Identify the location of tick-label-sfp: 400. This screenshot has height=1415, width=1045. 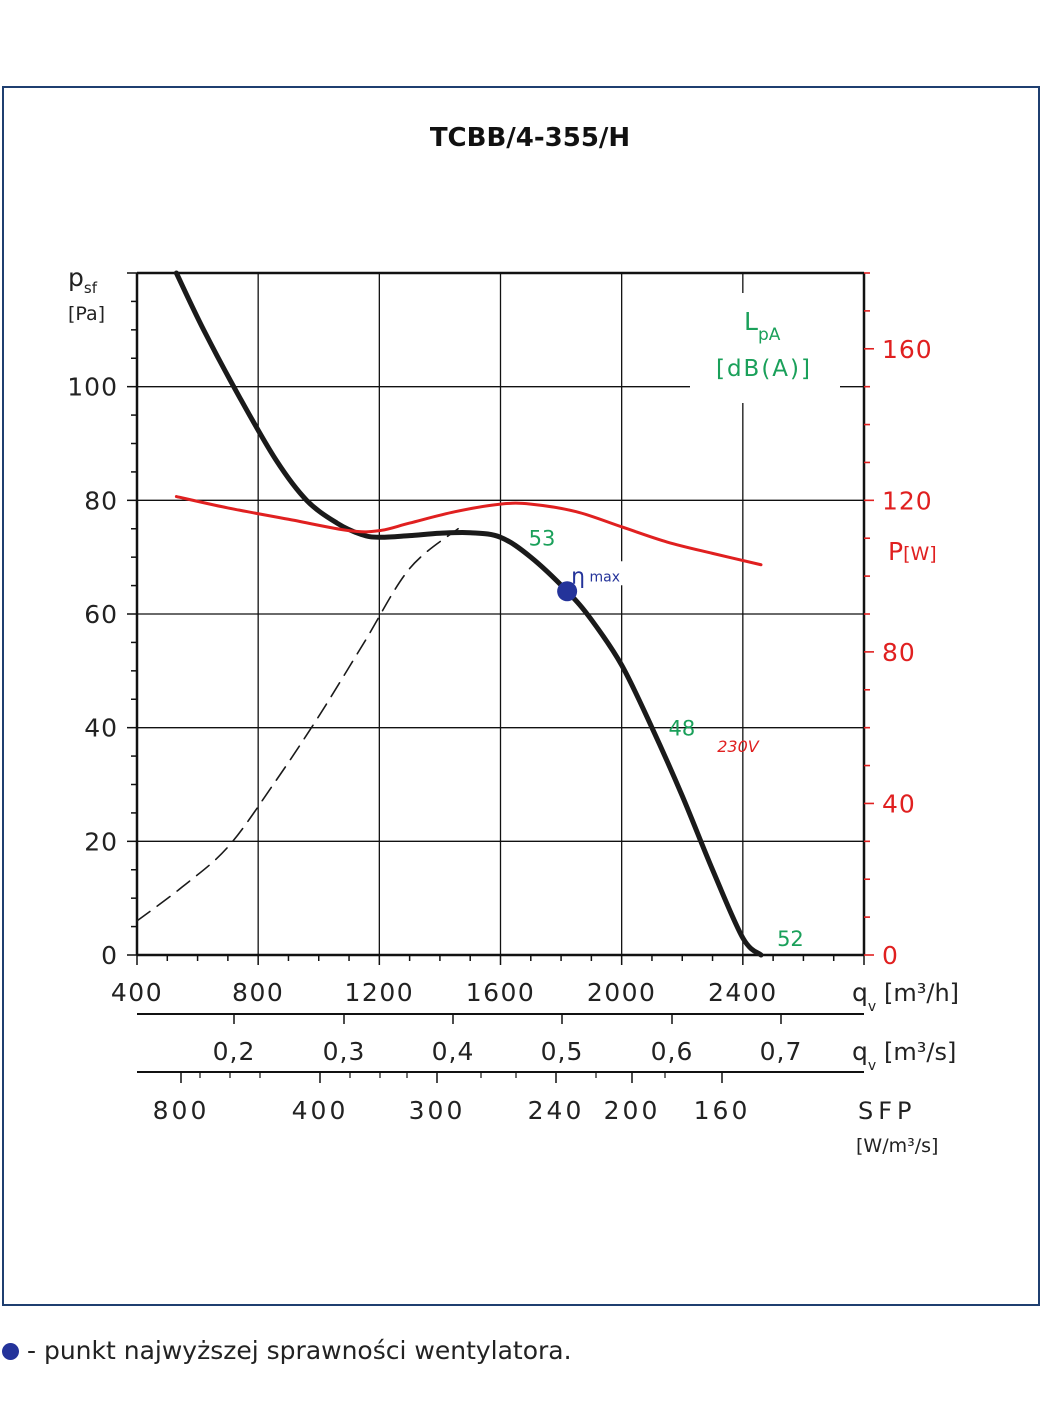
(320, 1110).